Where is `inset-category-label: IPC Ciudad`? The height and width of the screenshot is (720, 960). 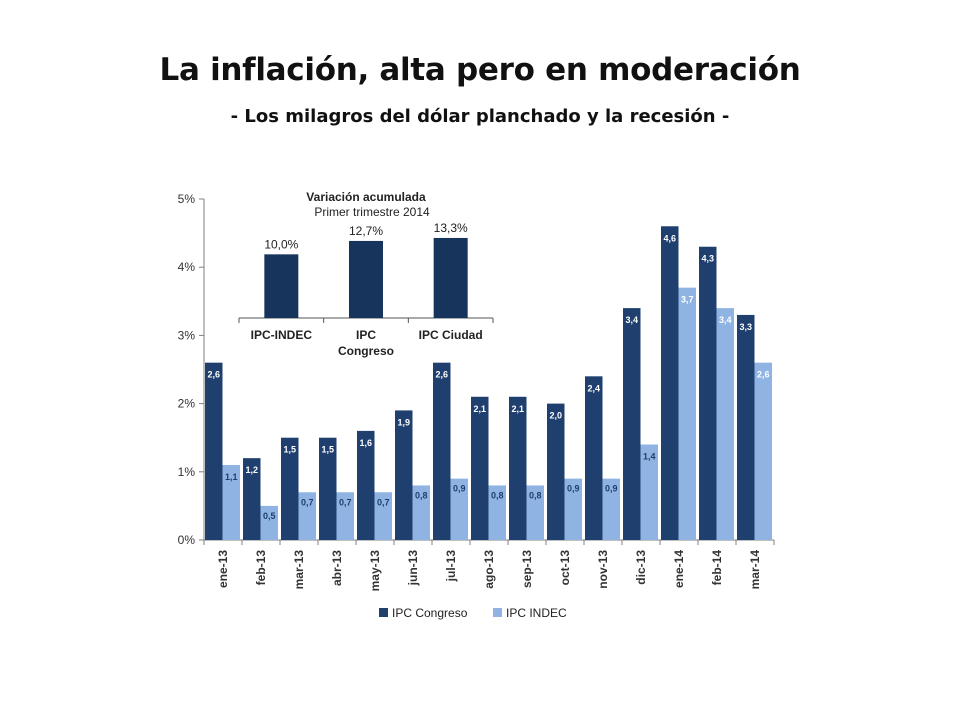
inset-category-label: IPC Ciudad is located at coordinates (451, 335).